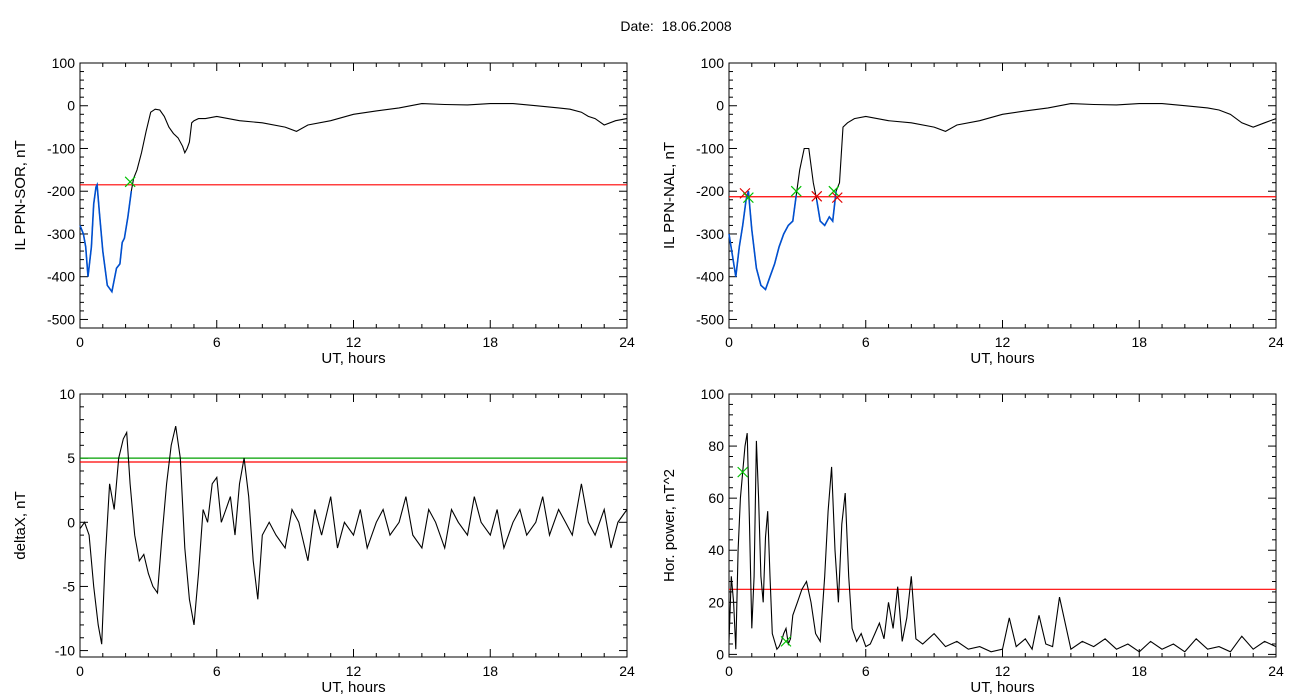 Image resolution: width=1300 pixels, height=700 pixels. What do you see at coordinates (69, 586) in the screenshot?
I see `y-tick-label: -5` at bounding box center [69, 586].